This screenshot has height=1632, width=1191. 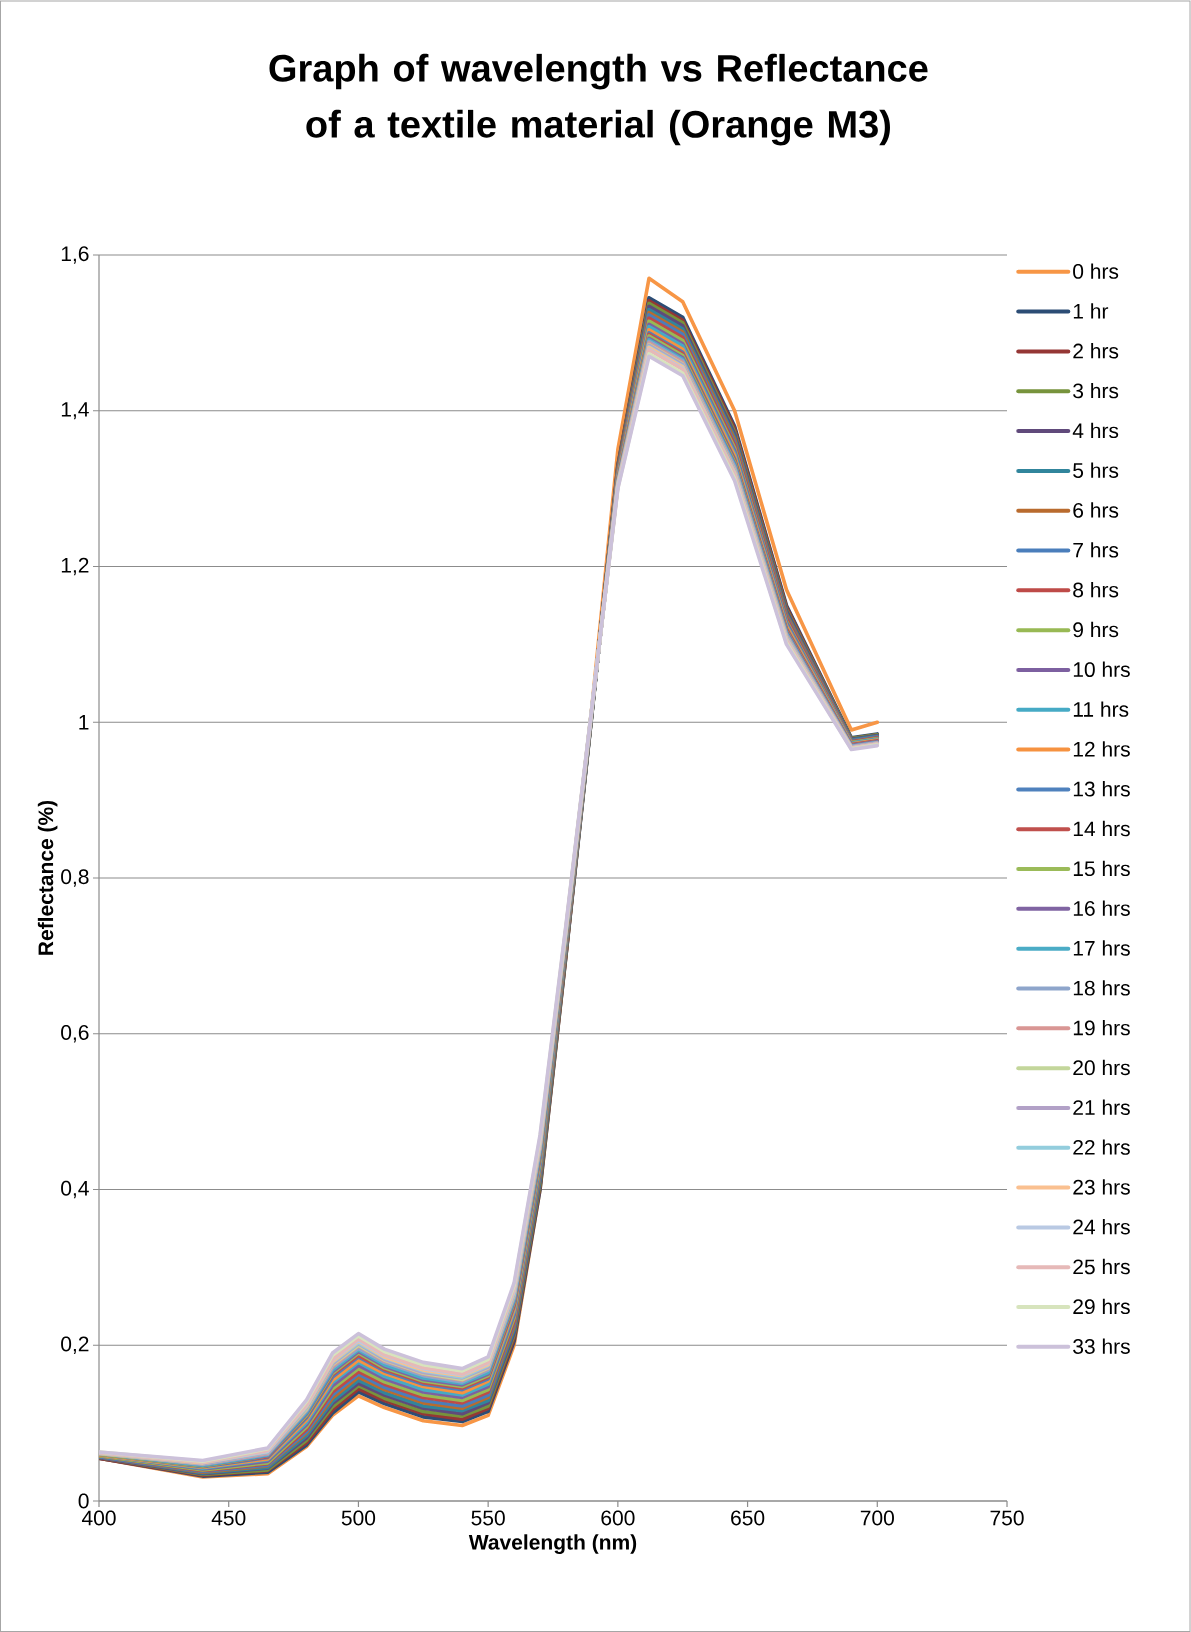 I want to click on chart-title: Graph of wavelength vs Reflectance of a textile material (Orange M3), so click(x=598, y=99).